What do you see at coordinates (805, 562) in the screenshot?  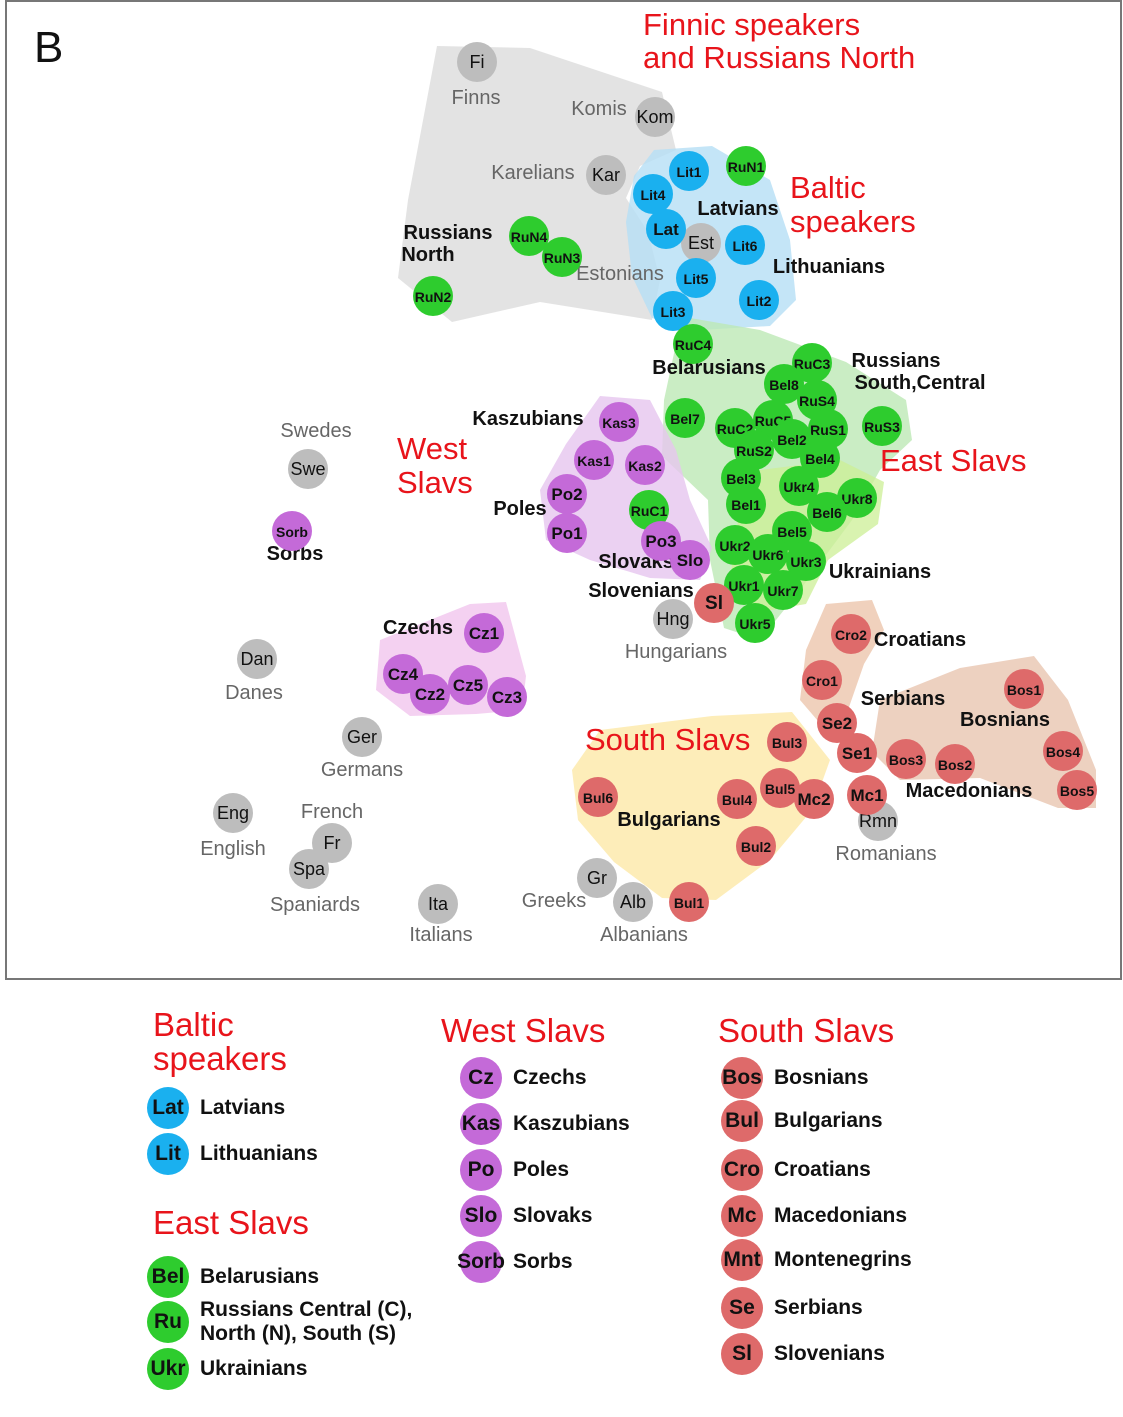 I see `point-label: Ukr3` at bounding box center [805, 562].